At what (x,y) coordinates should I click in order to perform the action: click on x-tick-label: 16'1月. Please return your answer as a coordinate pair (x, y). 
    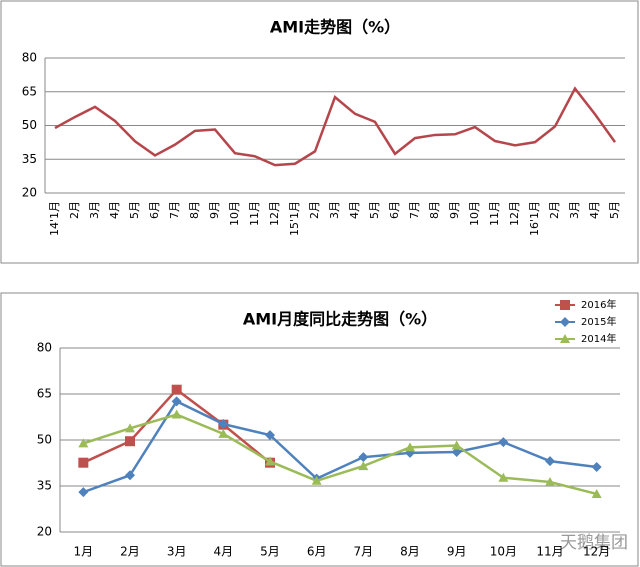
    Looking at the image, I should click on (534, 218).